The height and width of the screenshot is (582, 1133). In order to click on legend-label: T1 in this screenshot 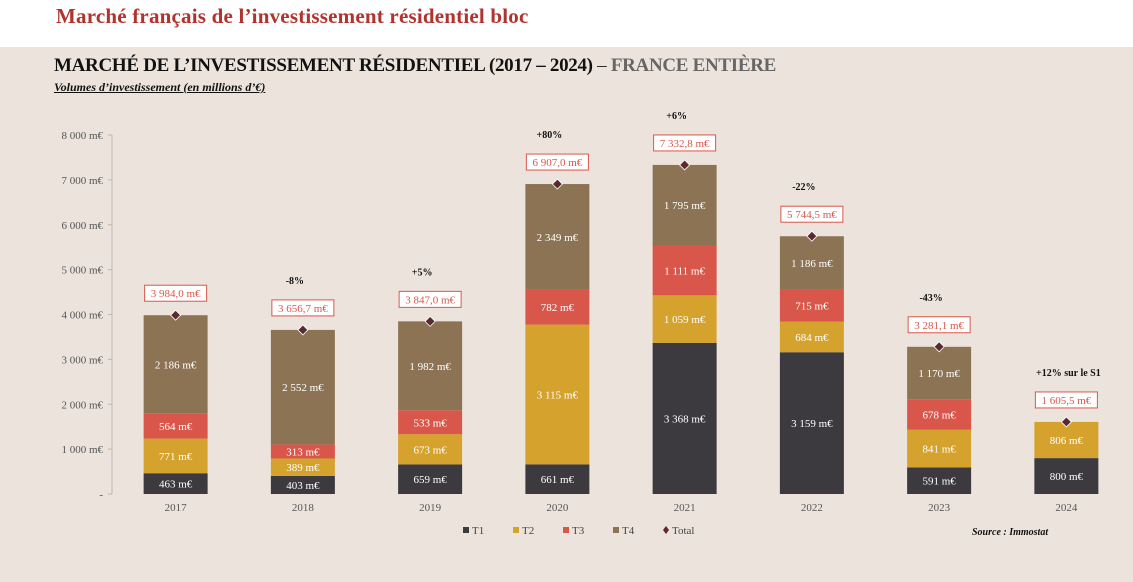, I will do `click(478, 531)`.